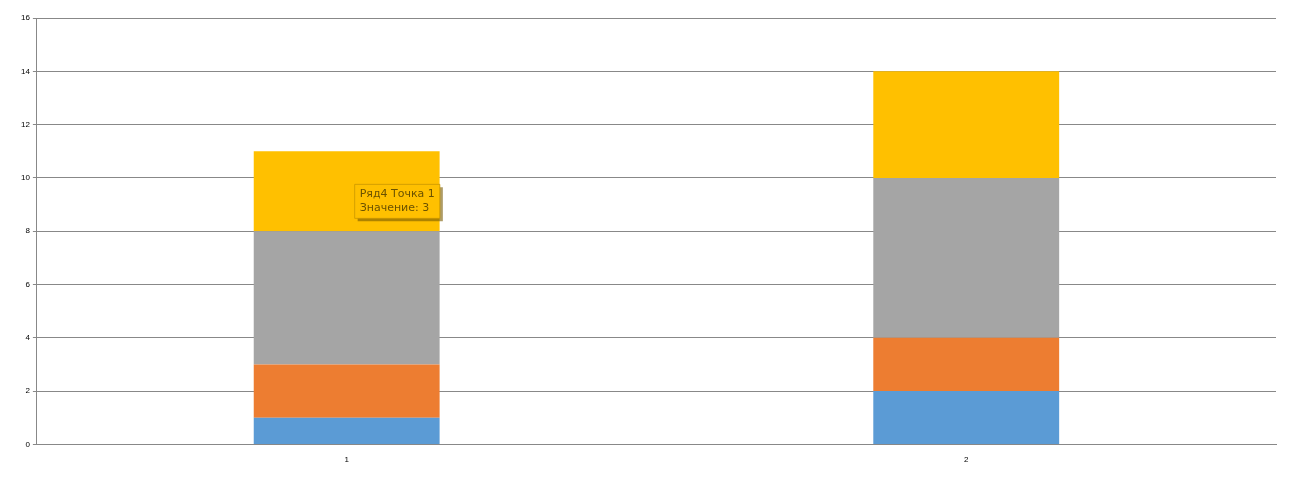 The image size is (1294, 498). I want to click on y-tick-label: 16, so click(25, 18).